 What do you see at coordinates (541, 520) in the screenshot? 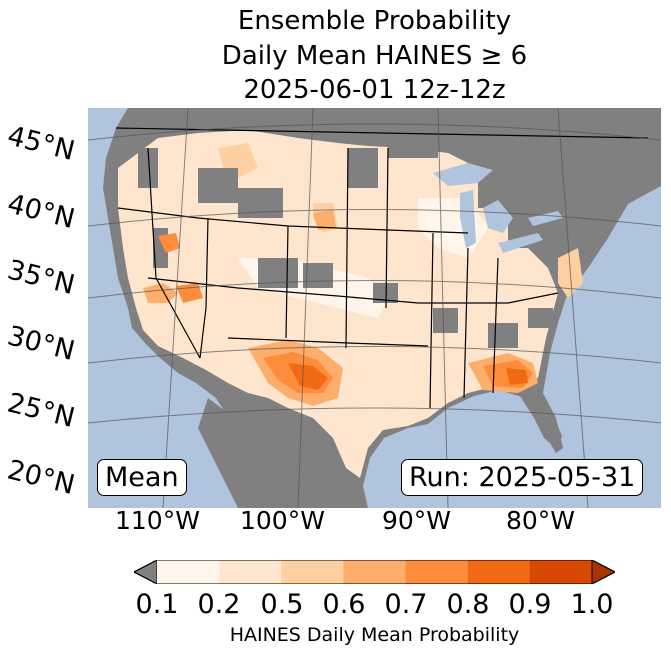
I see `lon-label-80: 80°W` at bounding box center [541, 520].